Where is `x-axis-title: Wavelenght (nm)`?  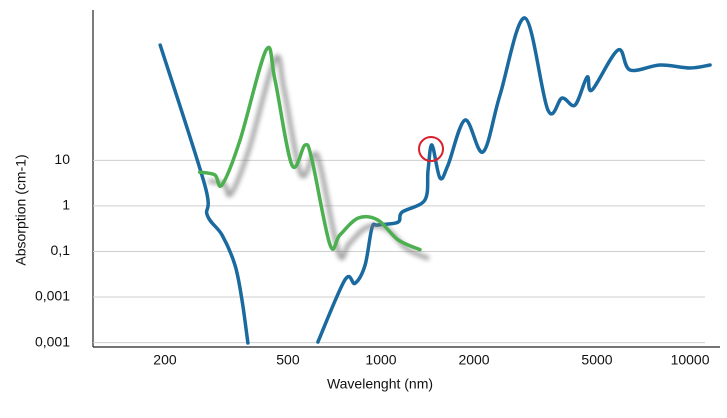
x-axis-title: Wavelenght (nm) is located at coordinates (380, 384).